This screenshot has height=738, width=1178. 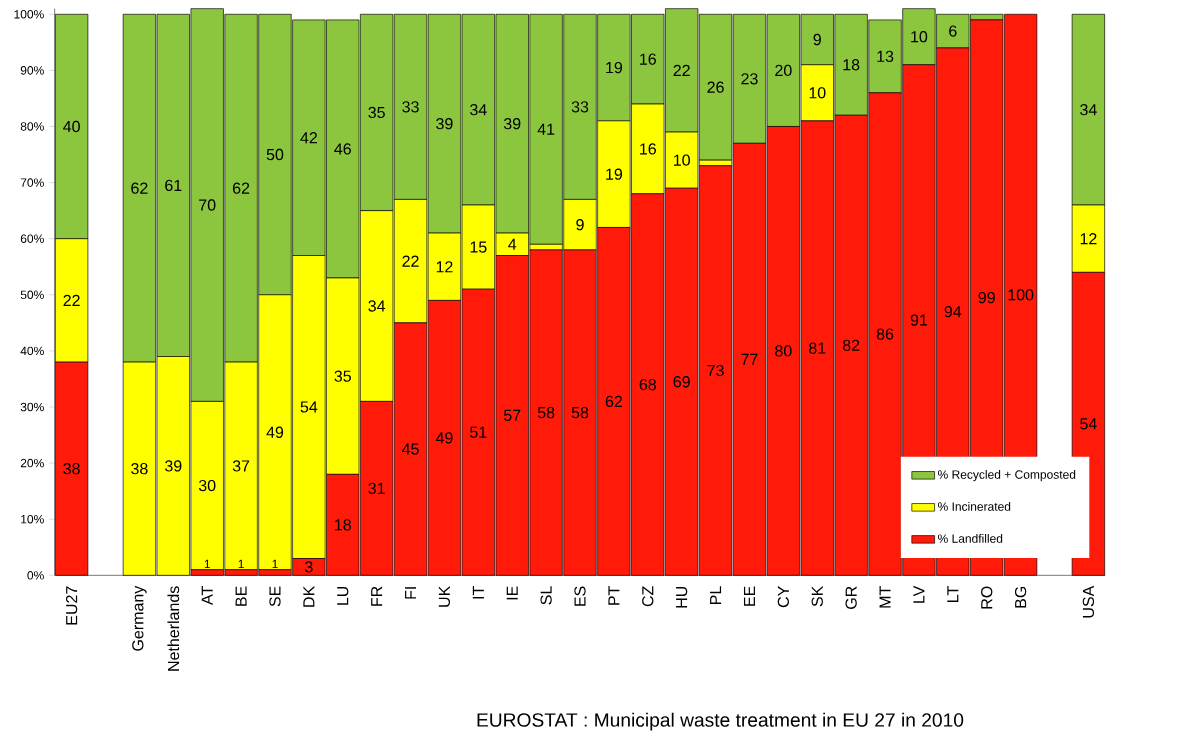 What do you see at coordinates (614, 595) in the screenshot?
I see `x-tick-label: PT` at bounding box center [614, 595].